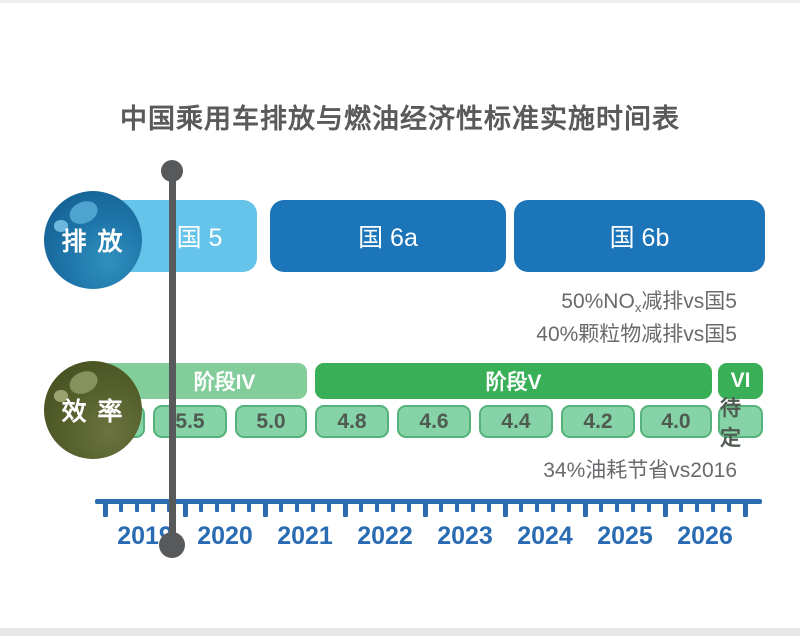  Describe the element at coordinates (172, 171) in the screenshot. I see `marker-top-dot-icon` at that location.